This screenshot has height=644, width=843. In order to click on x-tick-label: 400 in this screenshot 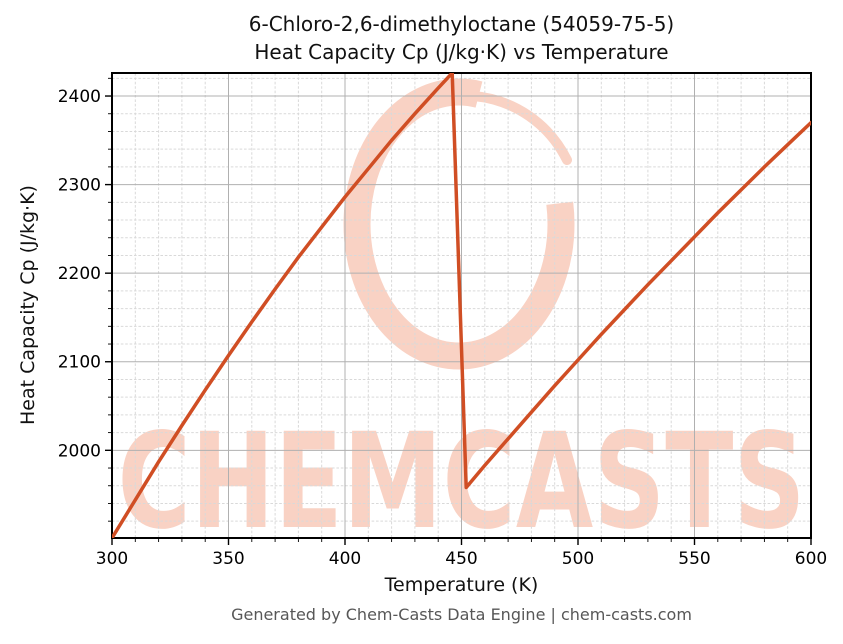, I will do `click(345, 559)`.